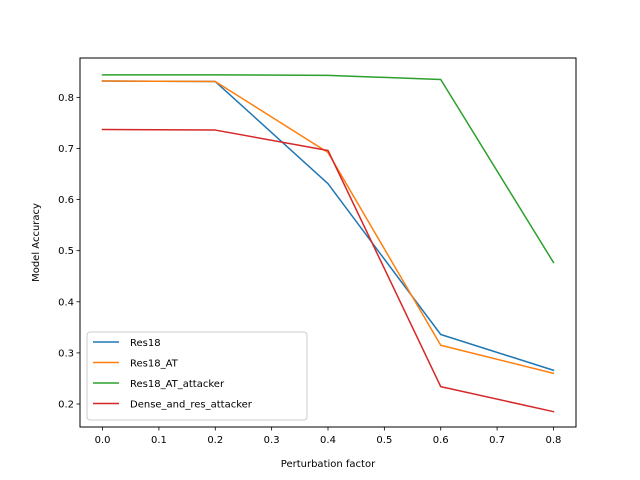  Describe the element at coordinates (66, 251) in the screenshot. I see `y-tick-label: 0.5` at that location.